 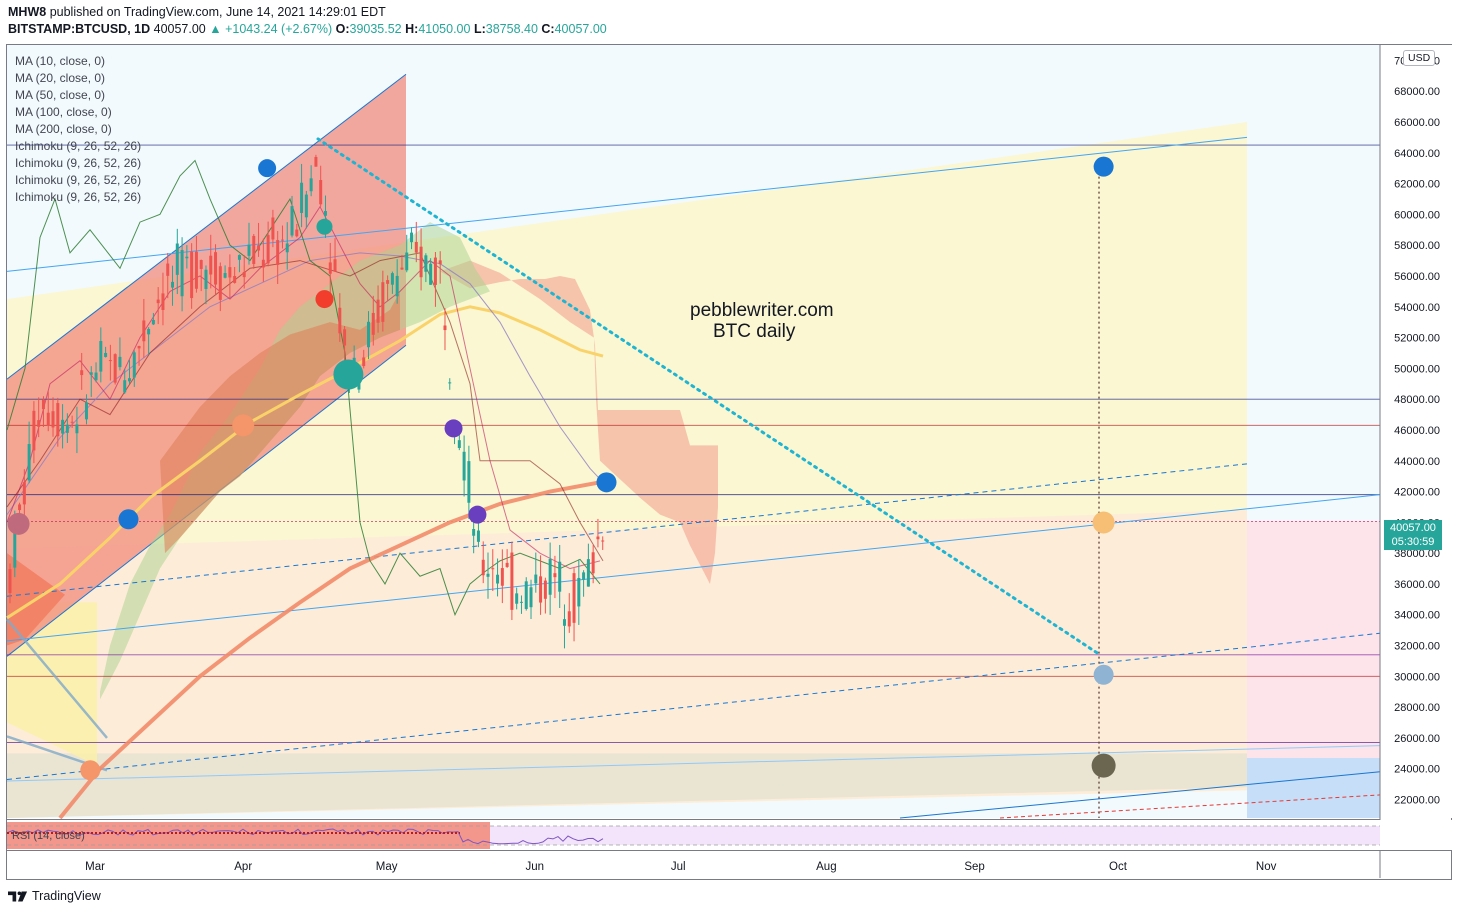 I want to click on legend-item: MA (10, close, 0), so click(x=60, y=61).